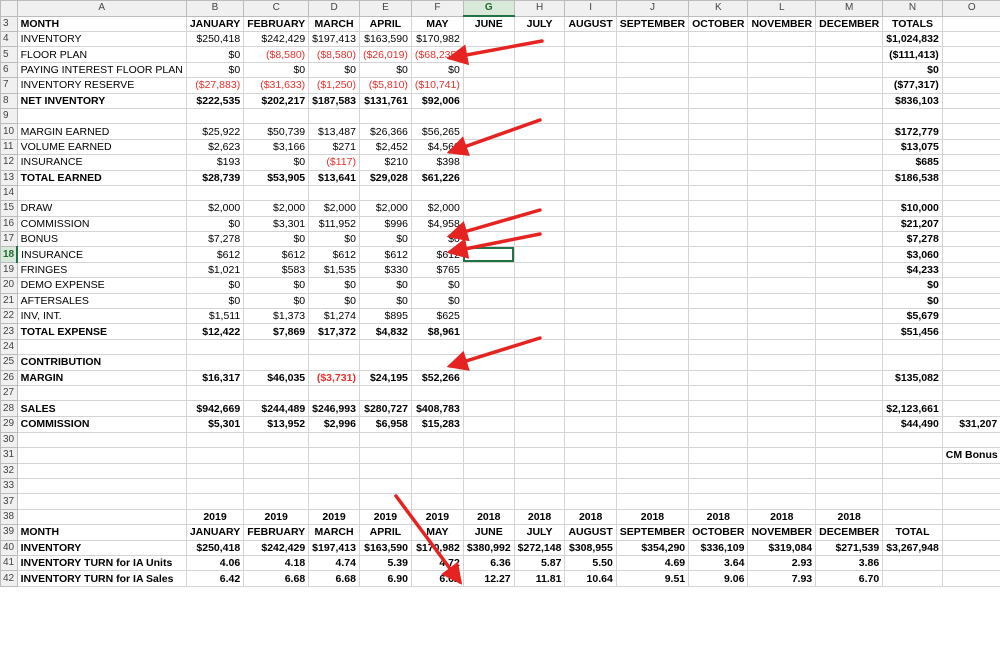 This screenshot has height=650, width=1000. What do you see at coordinates (385, 177) in the screenshot?
I see `cell-e13: $29,028` at bounding box center [385, 177].